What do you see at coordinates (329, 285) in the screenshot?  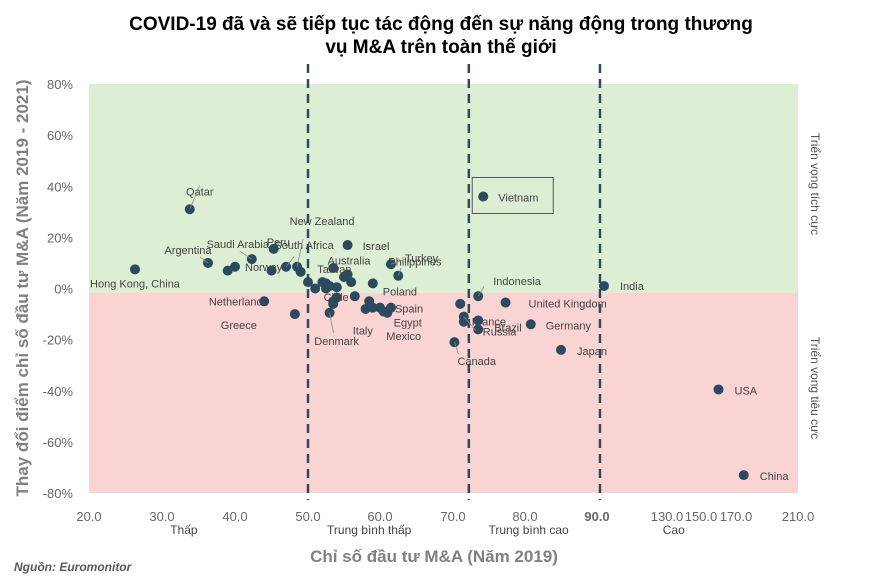 I see `data-point-chile` at bounding box center [329, 285].